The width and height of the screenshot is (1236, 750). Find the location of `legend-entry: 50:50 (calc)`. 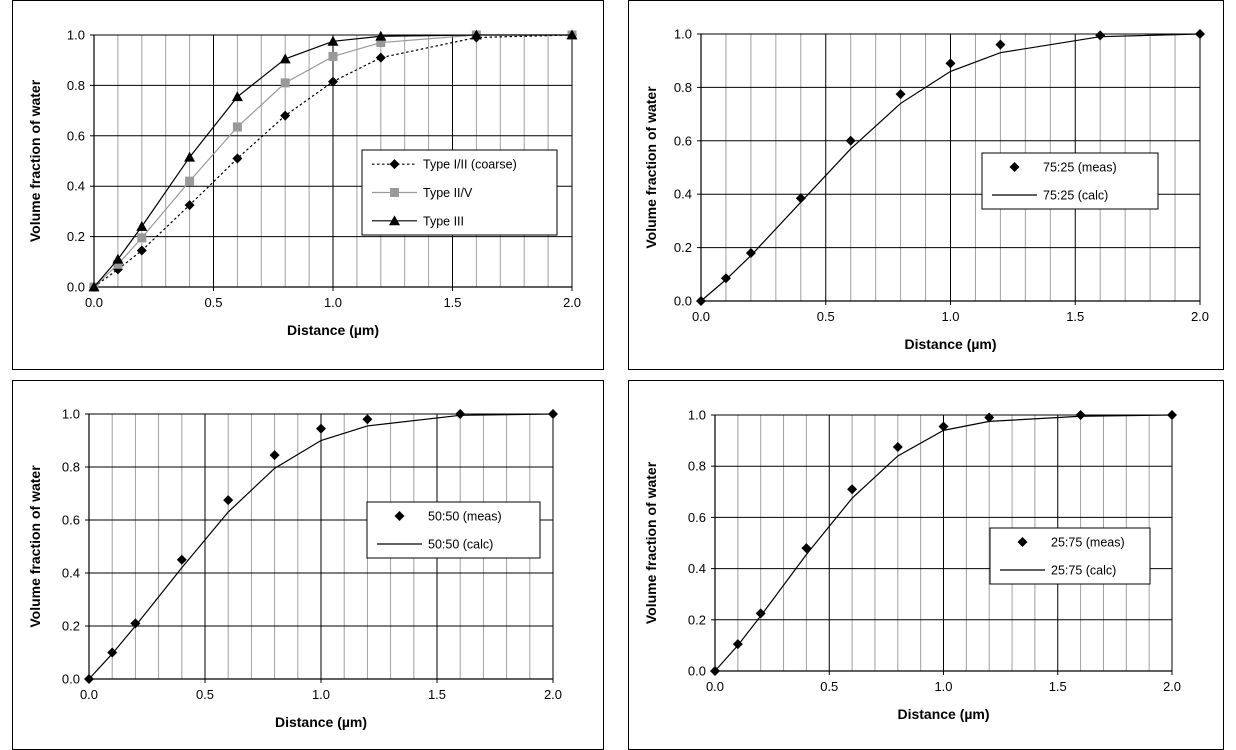

legend-entry: 50:50 (calc) is located at coordinates (435, 545).